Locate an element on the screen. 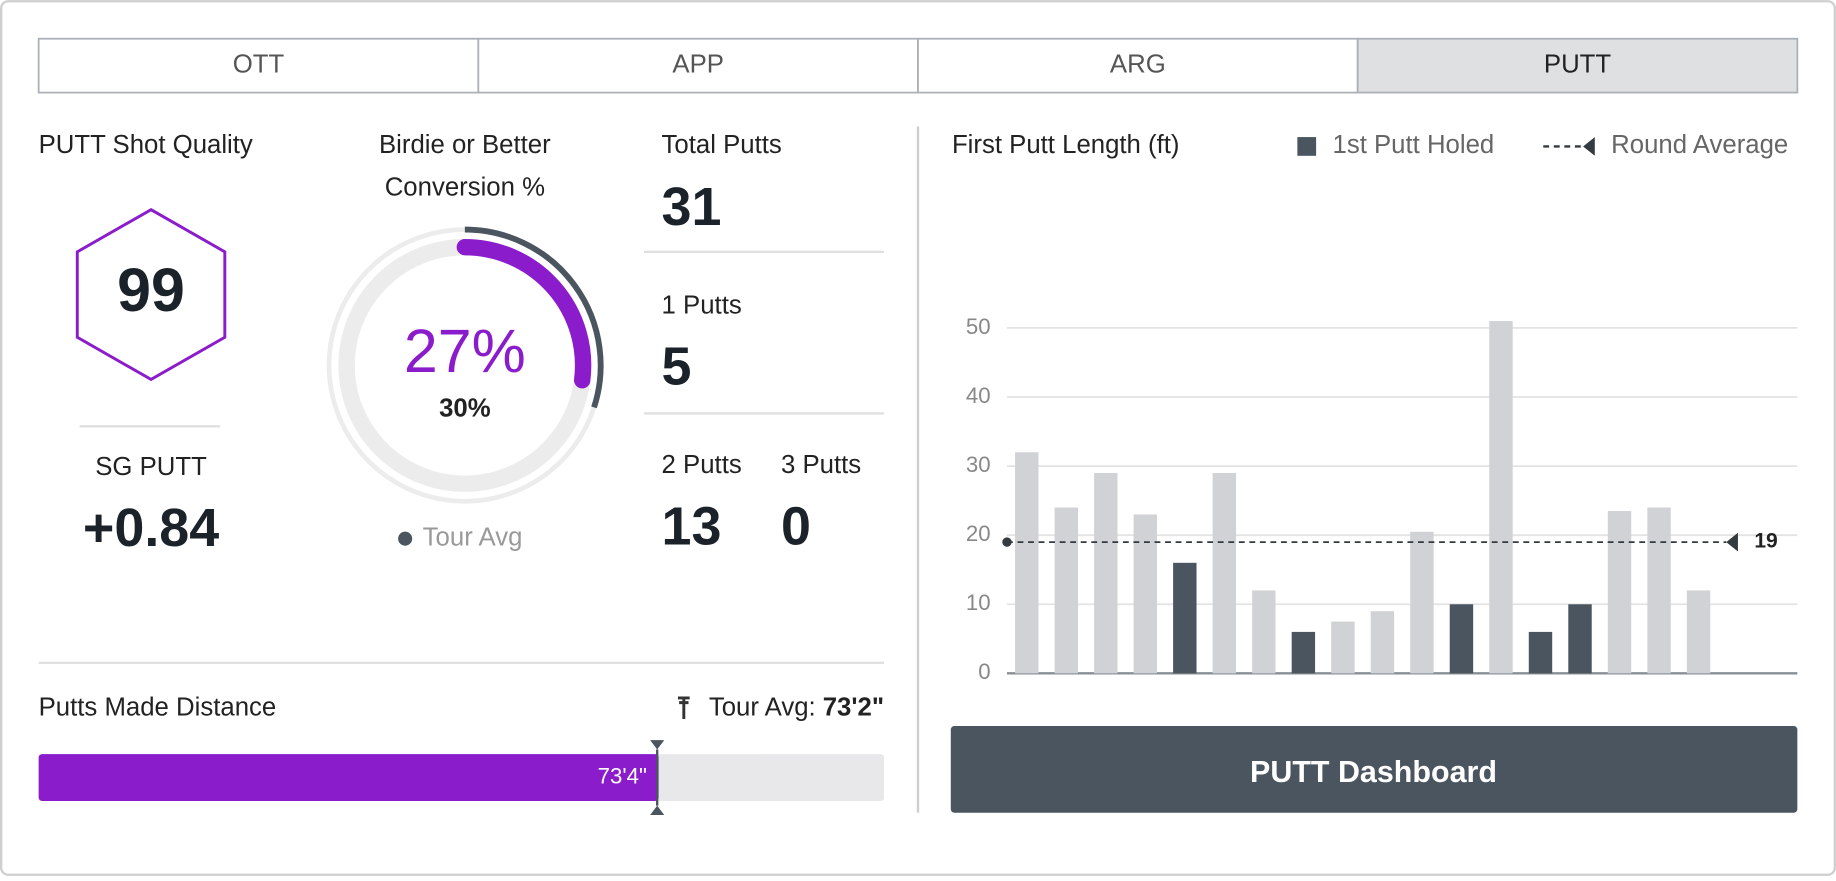 The width and height of the screenshot is (1836, 881). average-dot is located at coordinates (1007, 542).